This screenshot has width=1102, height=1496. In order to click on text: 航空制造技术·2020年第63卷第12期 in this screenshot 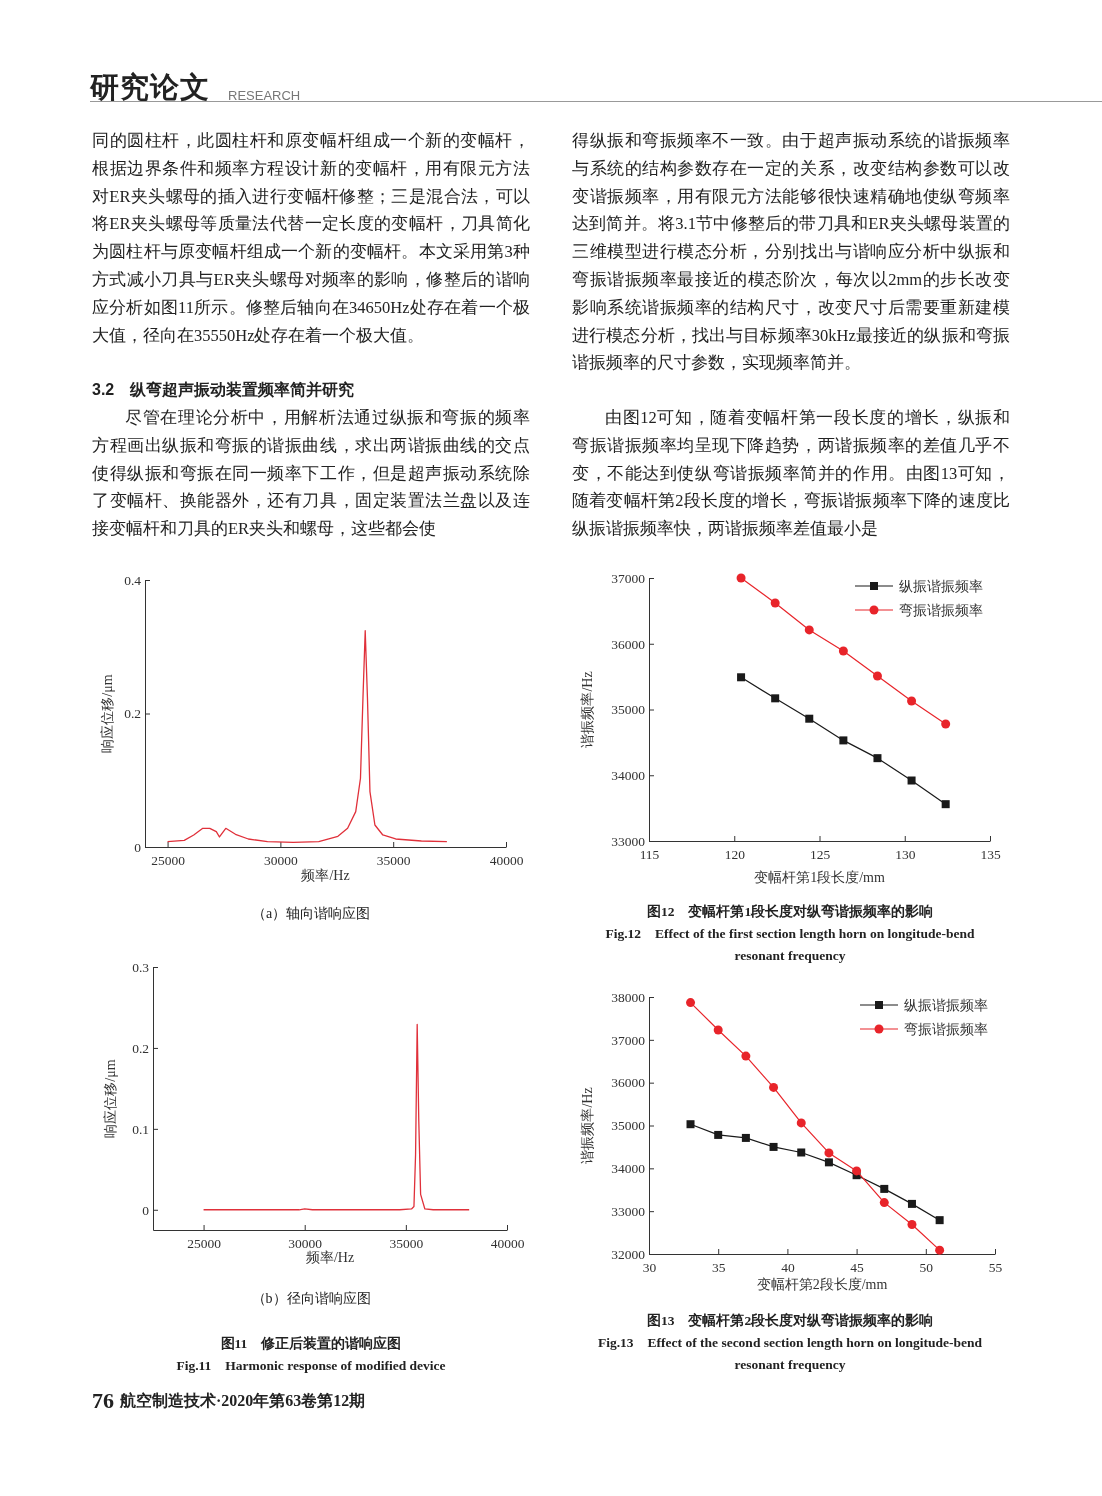, I will do `click(243, 1401)`.